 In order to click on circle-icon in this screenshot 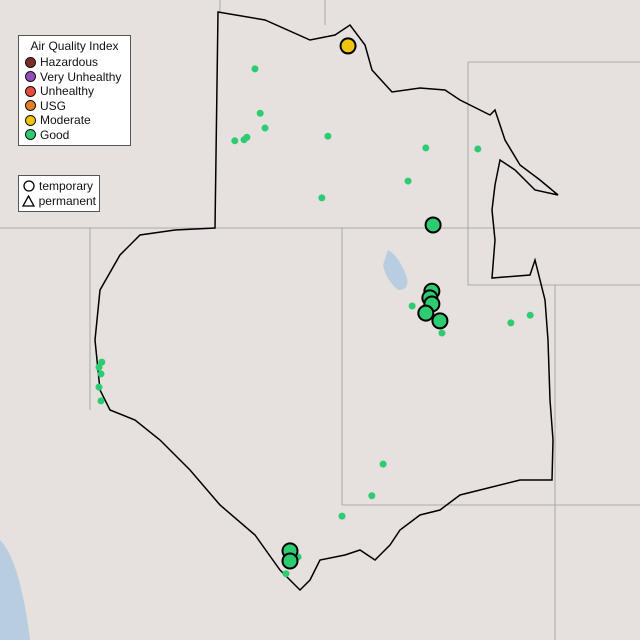, I will do `click(29, 186)`.